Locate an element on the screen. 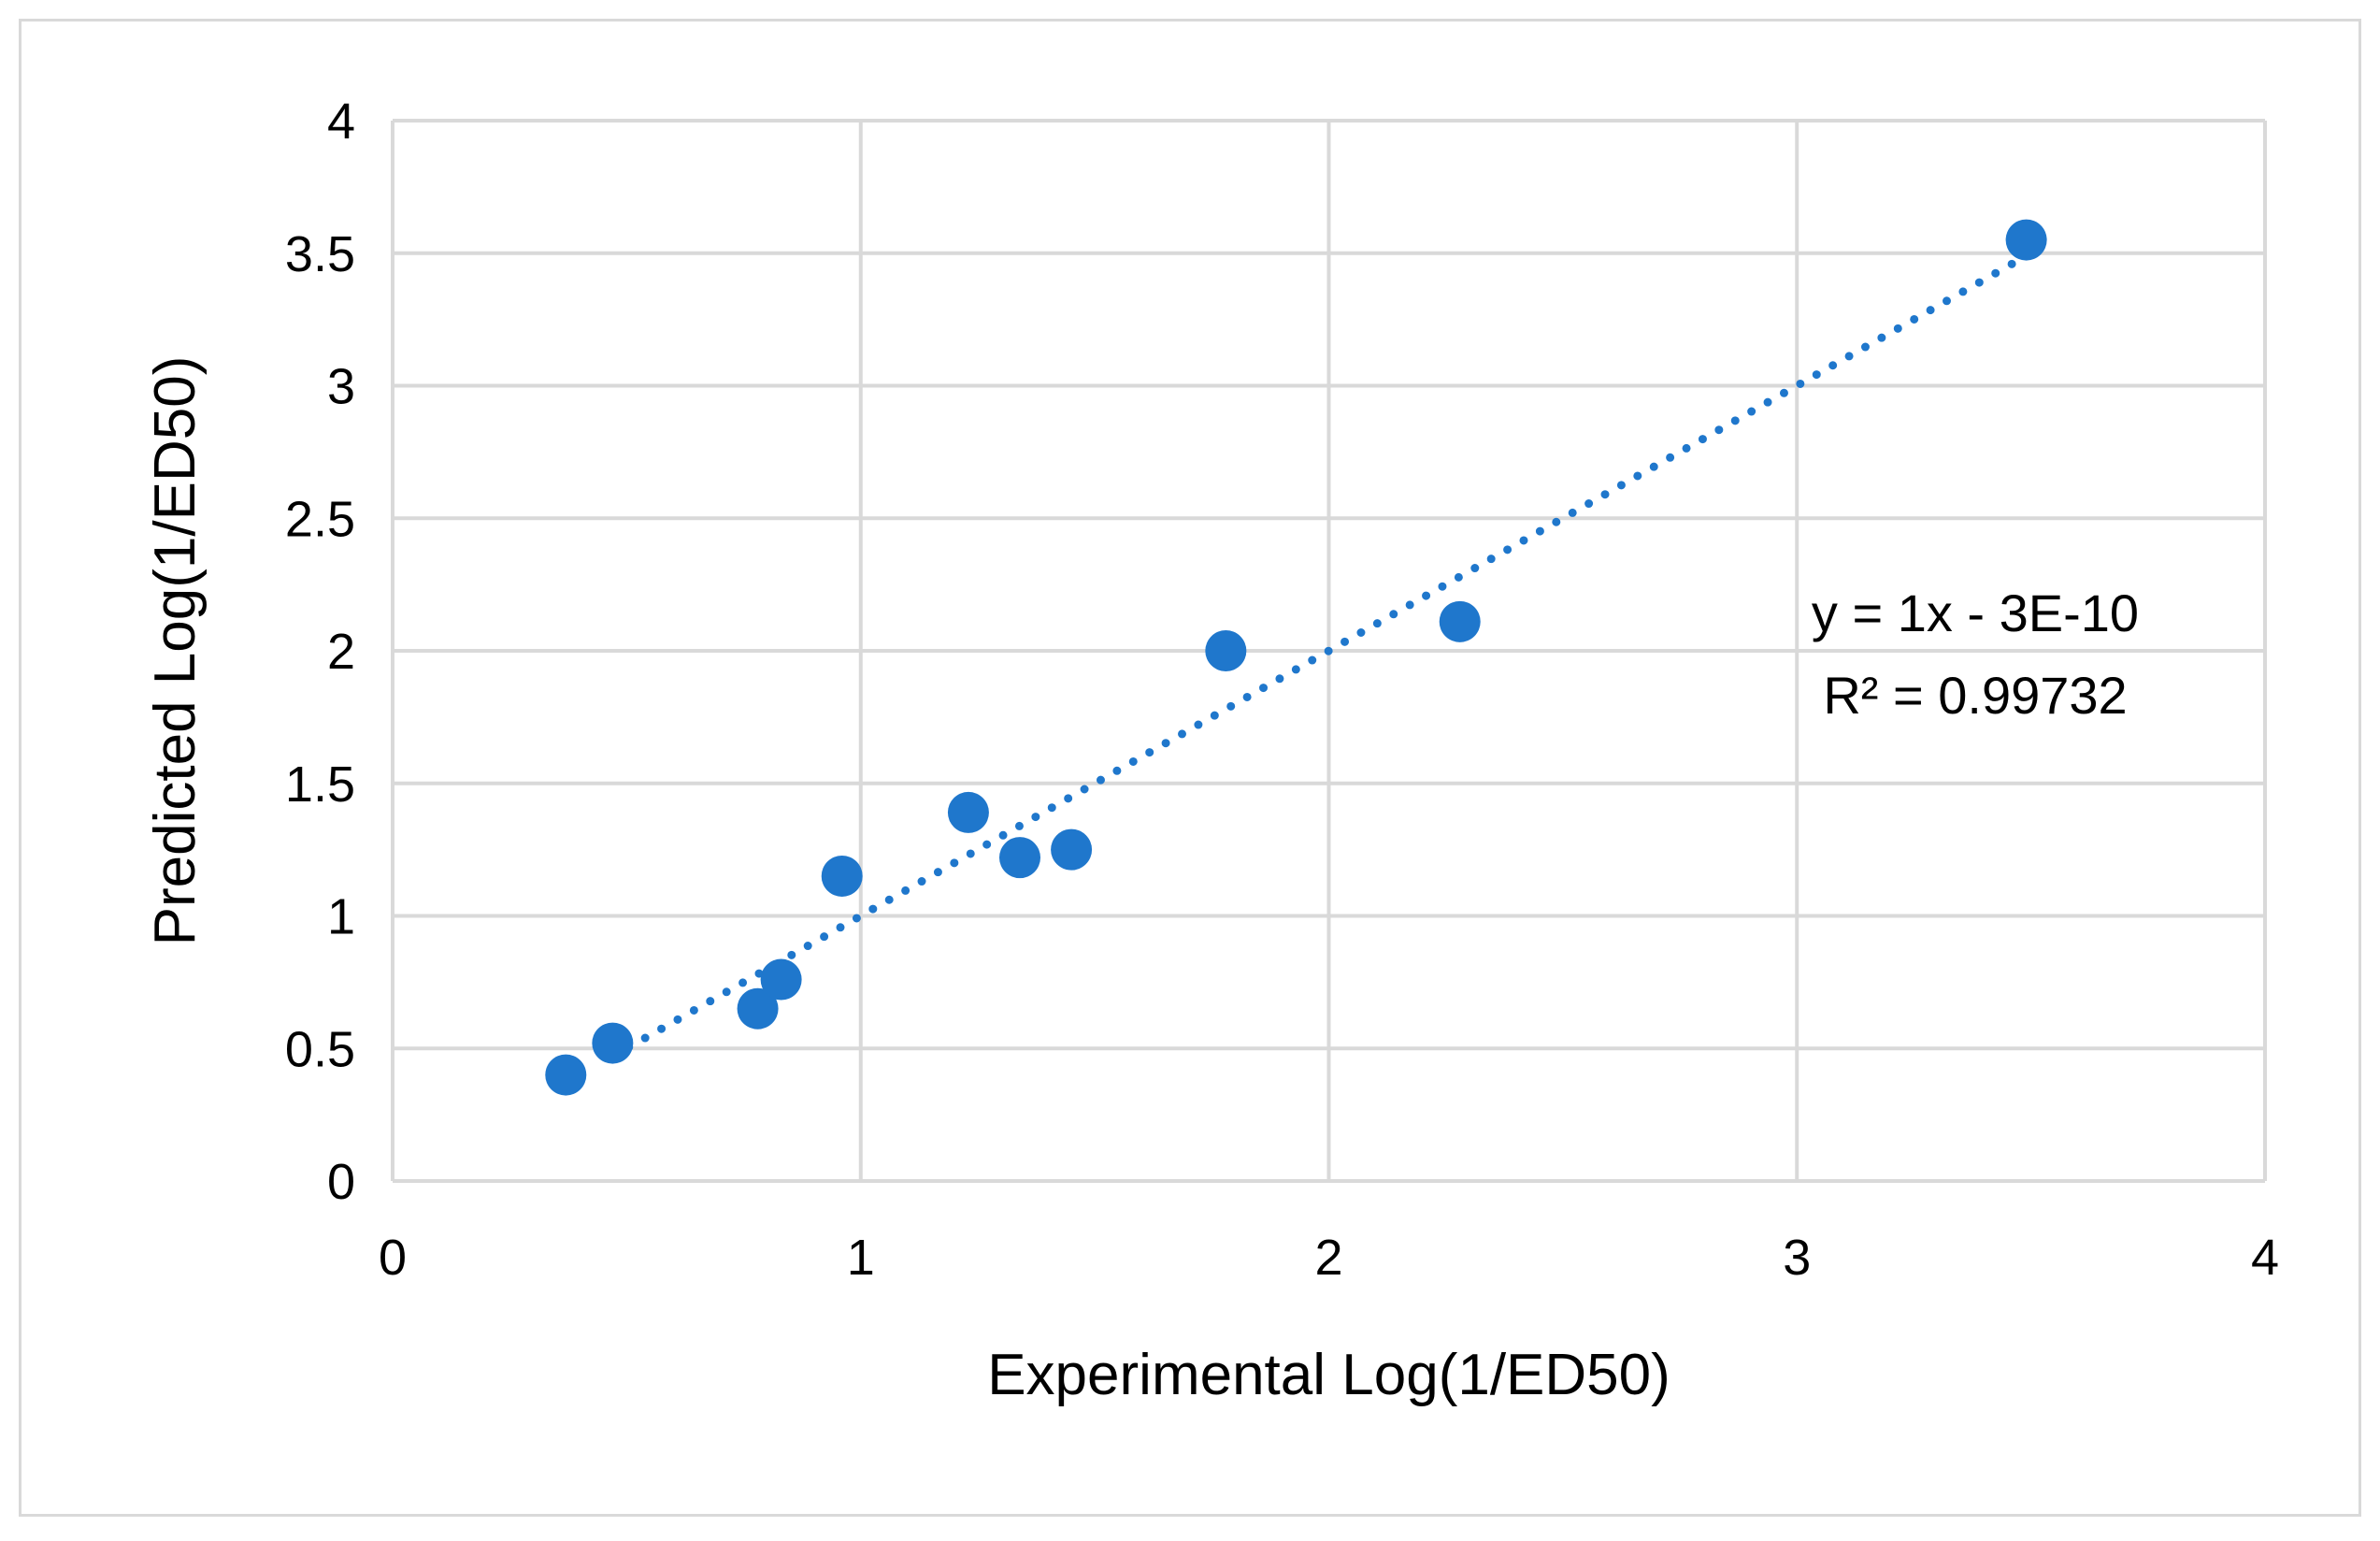  x-tick-label: 1 is located at coordinates (861, 1258).